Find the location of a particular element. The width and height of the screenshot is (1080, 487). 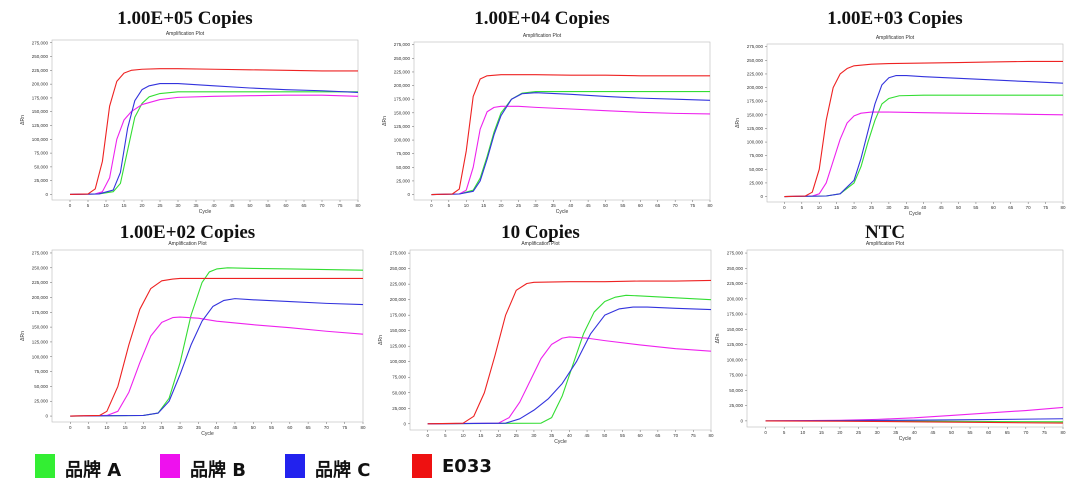

chart-title: 1.00E+02 Copies is located at coordinates (187, 232).